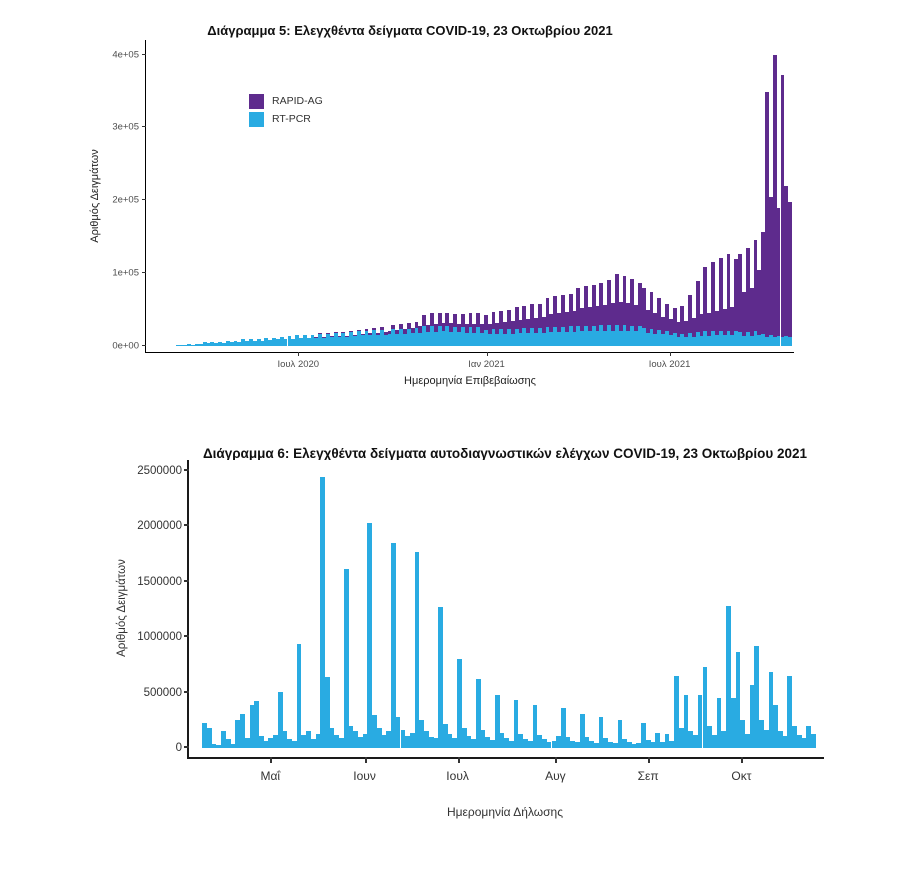 The width and height of the screenshot is (900, 876). What do you see at coordinates (742, 760) in the screenshot?
I see `x-tick-mark` at bounding box center [742, 760].